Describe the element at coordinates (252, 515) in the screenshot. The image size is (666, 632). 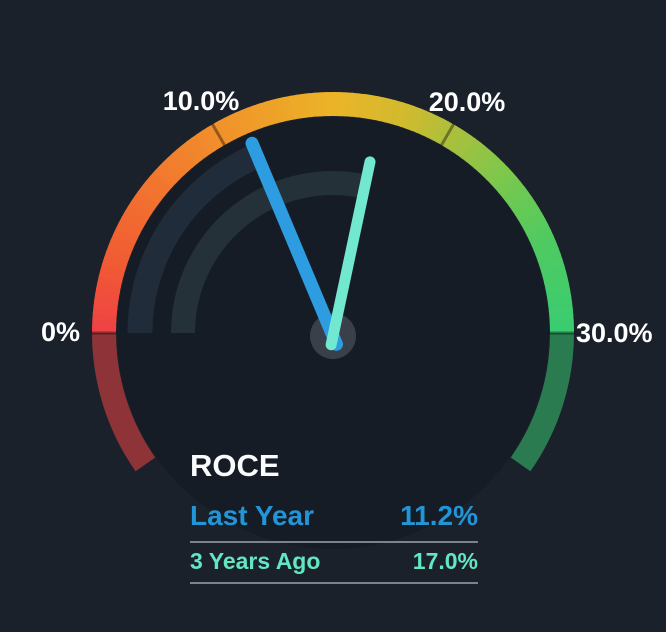
I see `legend-label-last-year: Last Year` at that location.